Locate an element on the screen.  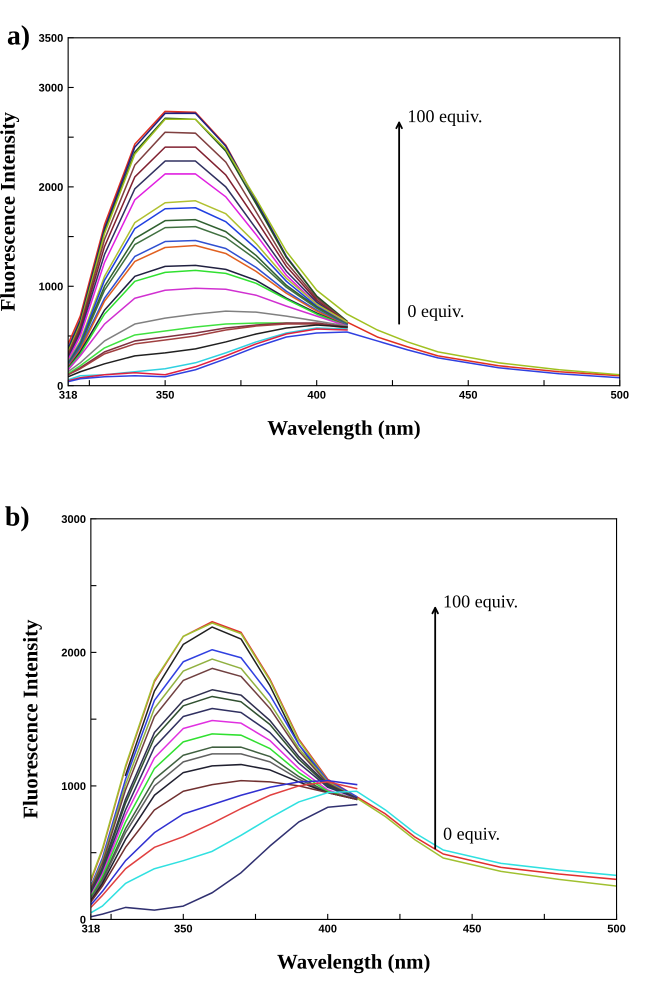
chart-title: a) is located at coordinates (18, 37).